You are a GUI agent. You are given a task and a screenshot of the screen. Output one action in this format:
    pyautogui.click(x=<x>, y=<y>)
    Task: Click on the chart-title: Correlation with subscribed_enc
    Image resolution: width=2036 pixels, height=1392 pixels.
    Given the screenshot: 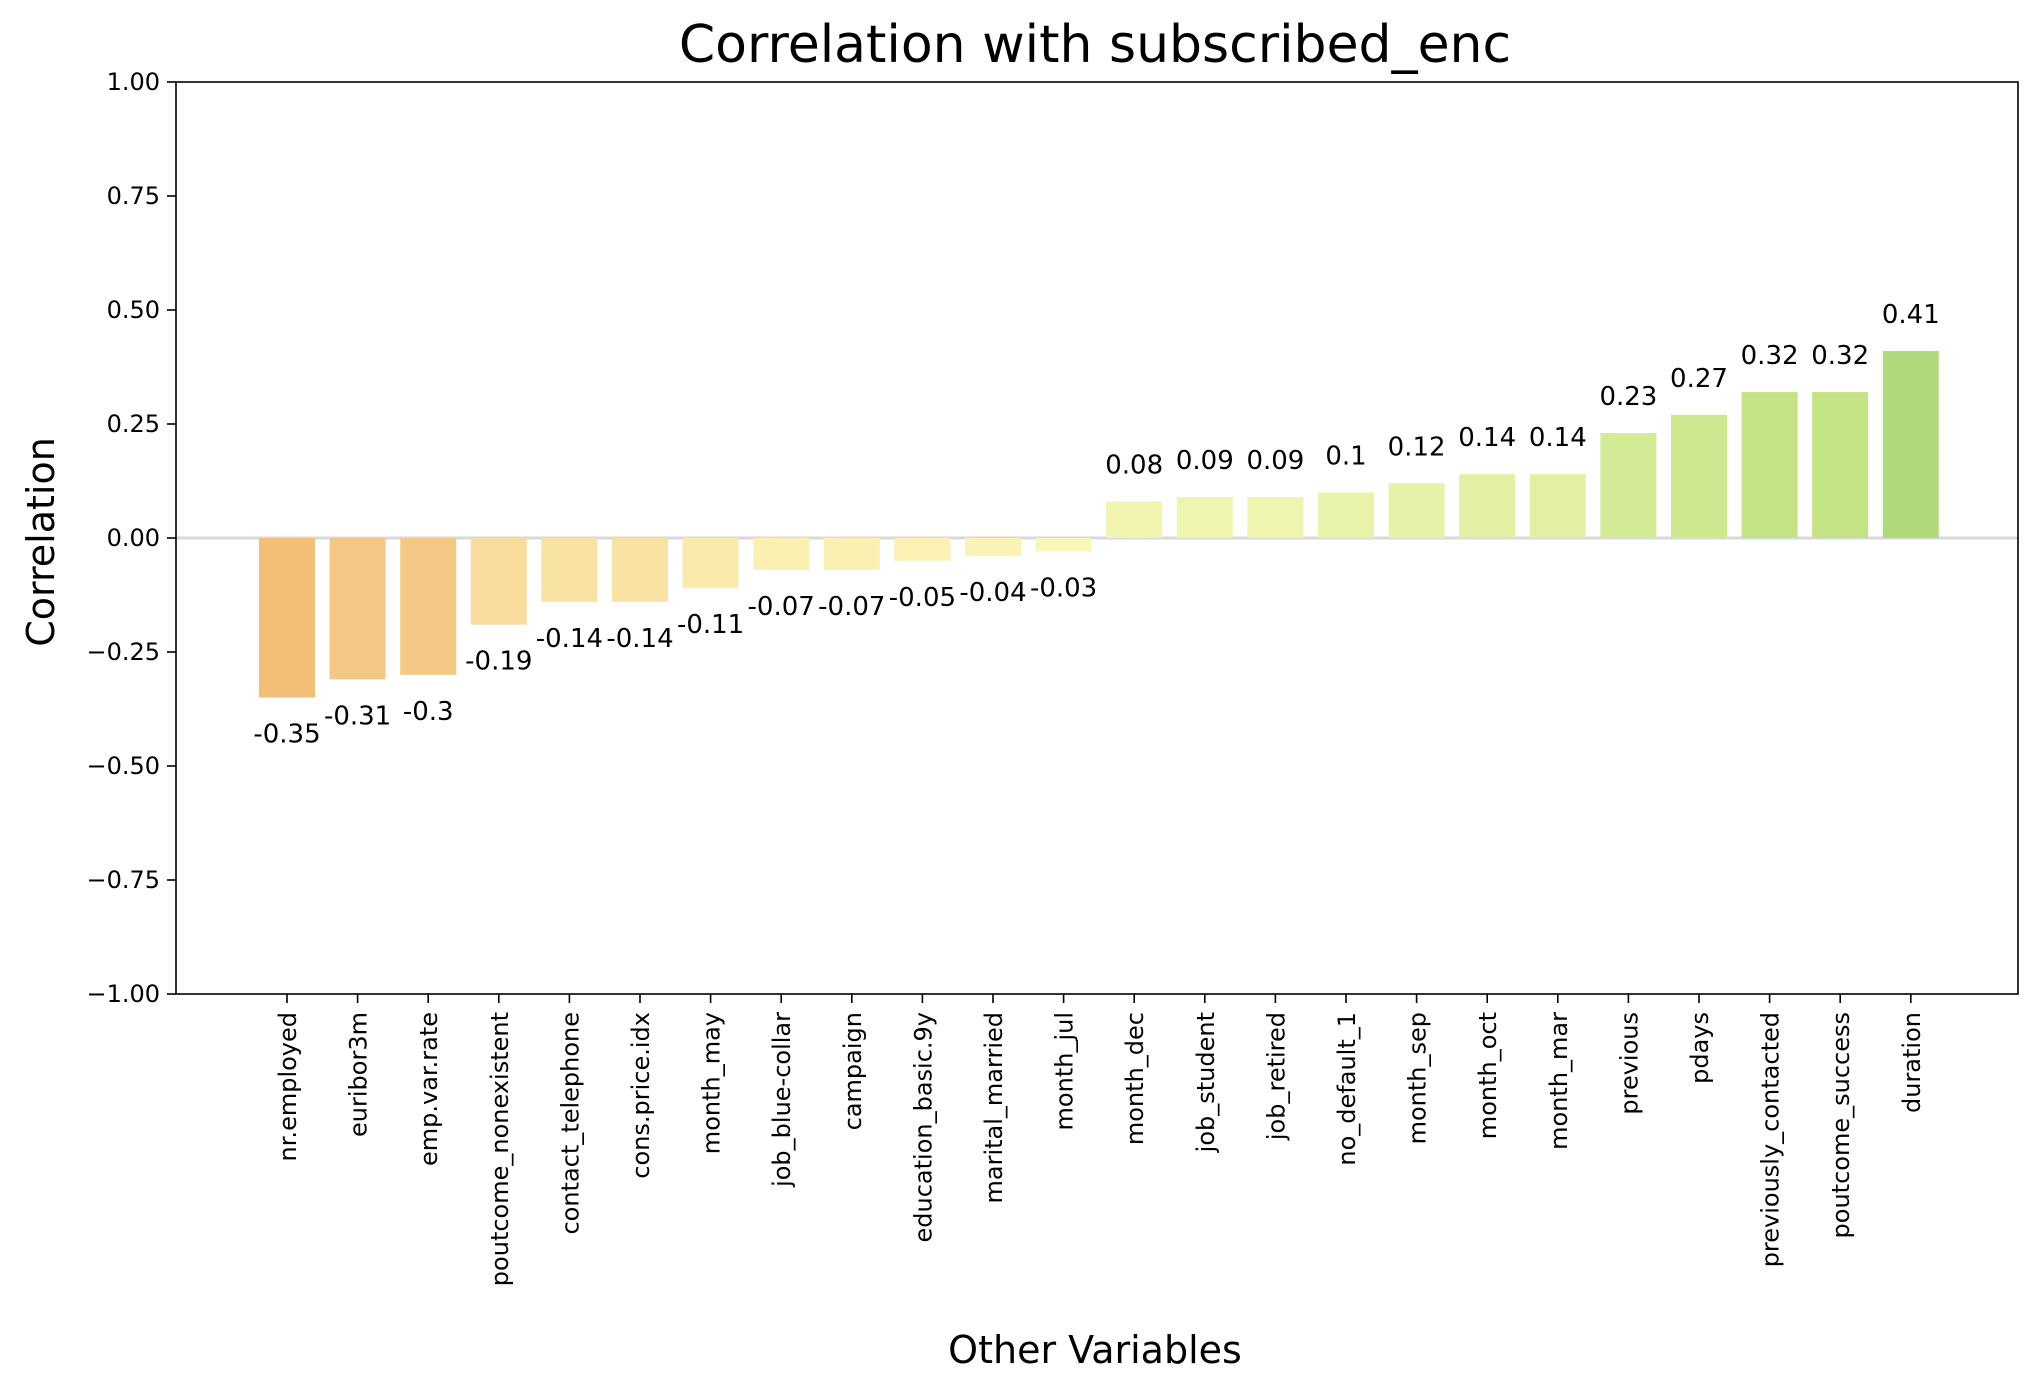 What is the action you would take?
    pyautogui.click(x=1095, y=45)
    